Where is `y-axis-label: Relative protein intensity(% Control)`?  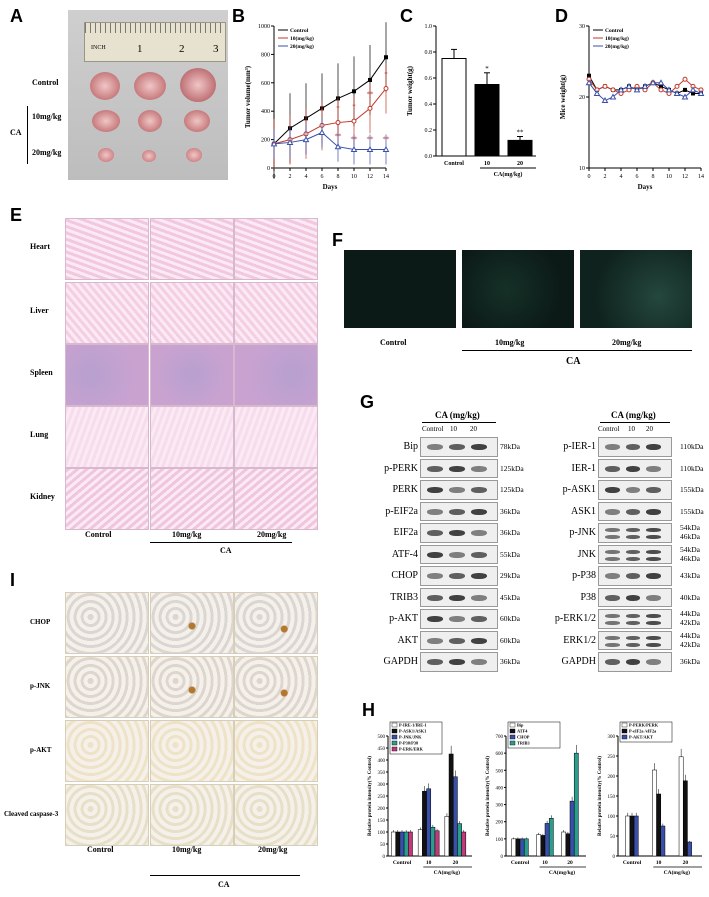 y-axis-label: Relative protein intensity(% Control) is located at coordinates (600, 796).